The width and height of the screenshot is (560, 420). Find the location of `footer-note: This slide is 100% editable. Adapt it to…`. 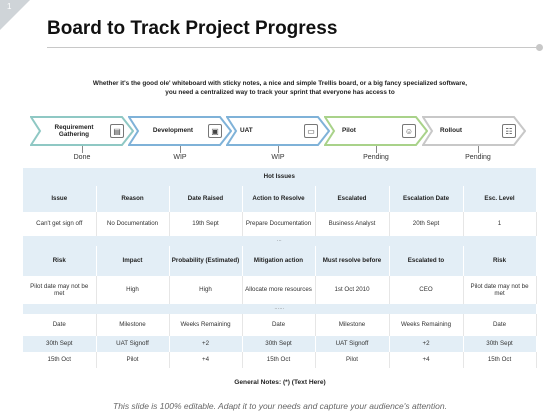

footer-note: This slide is 100% editable. Adapt it to… is located at coordinates (280, 406).